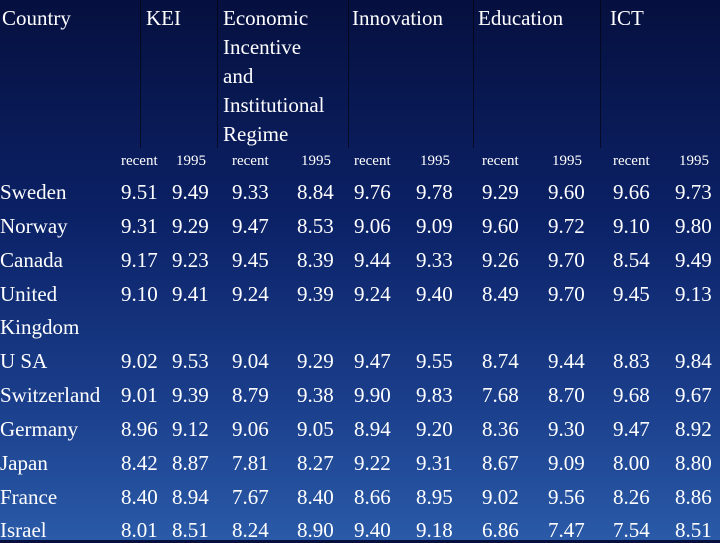 The image size is (720, 543). Describe the element at coordinates (631, 192) in the screenshot. I see `table-cell: 9.66` at that location.